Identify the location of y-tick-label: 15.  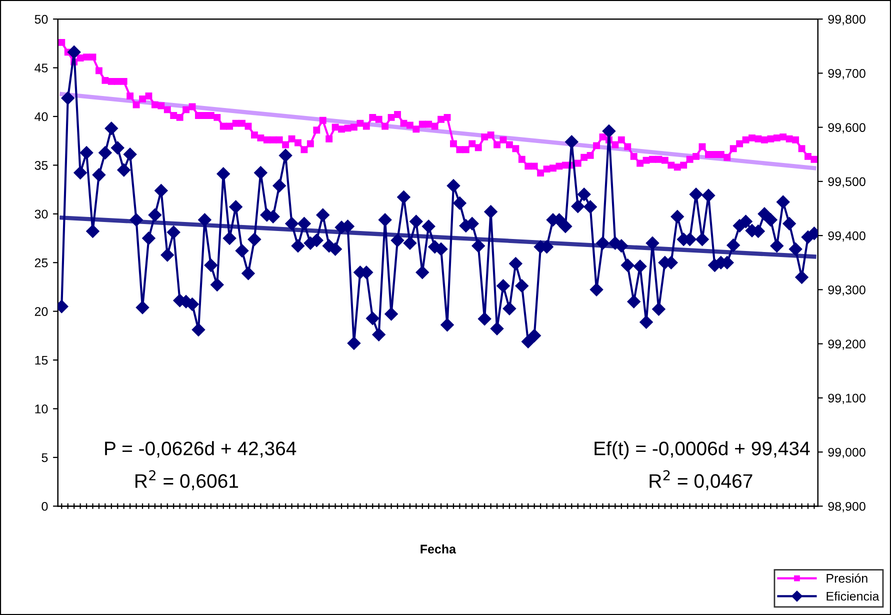
(41, 360).